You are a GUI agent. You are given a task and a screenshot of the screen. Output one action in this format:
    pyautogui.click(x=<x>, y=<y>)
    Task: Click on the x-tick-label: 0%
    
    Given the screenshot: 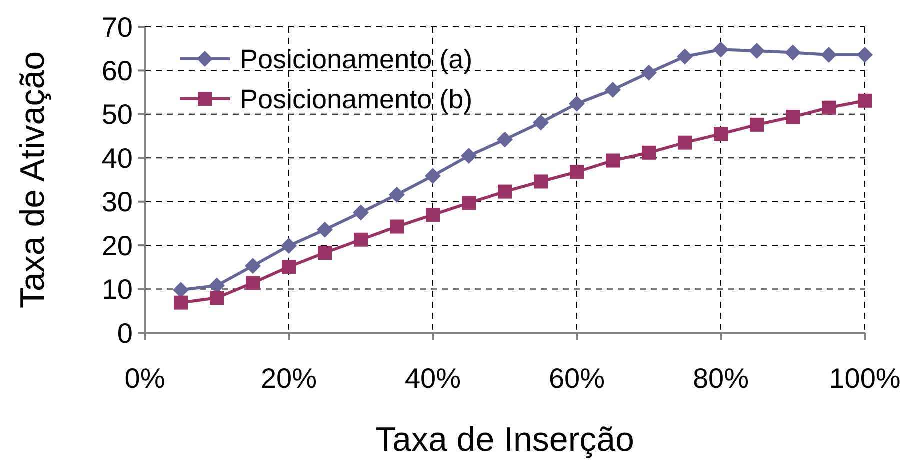 What is the action you would take?
    pyautogui.click(x=145, y=378)
    